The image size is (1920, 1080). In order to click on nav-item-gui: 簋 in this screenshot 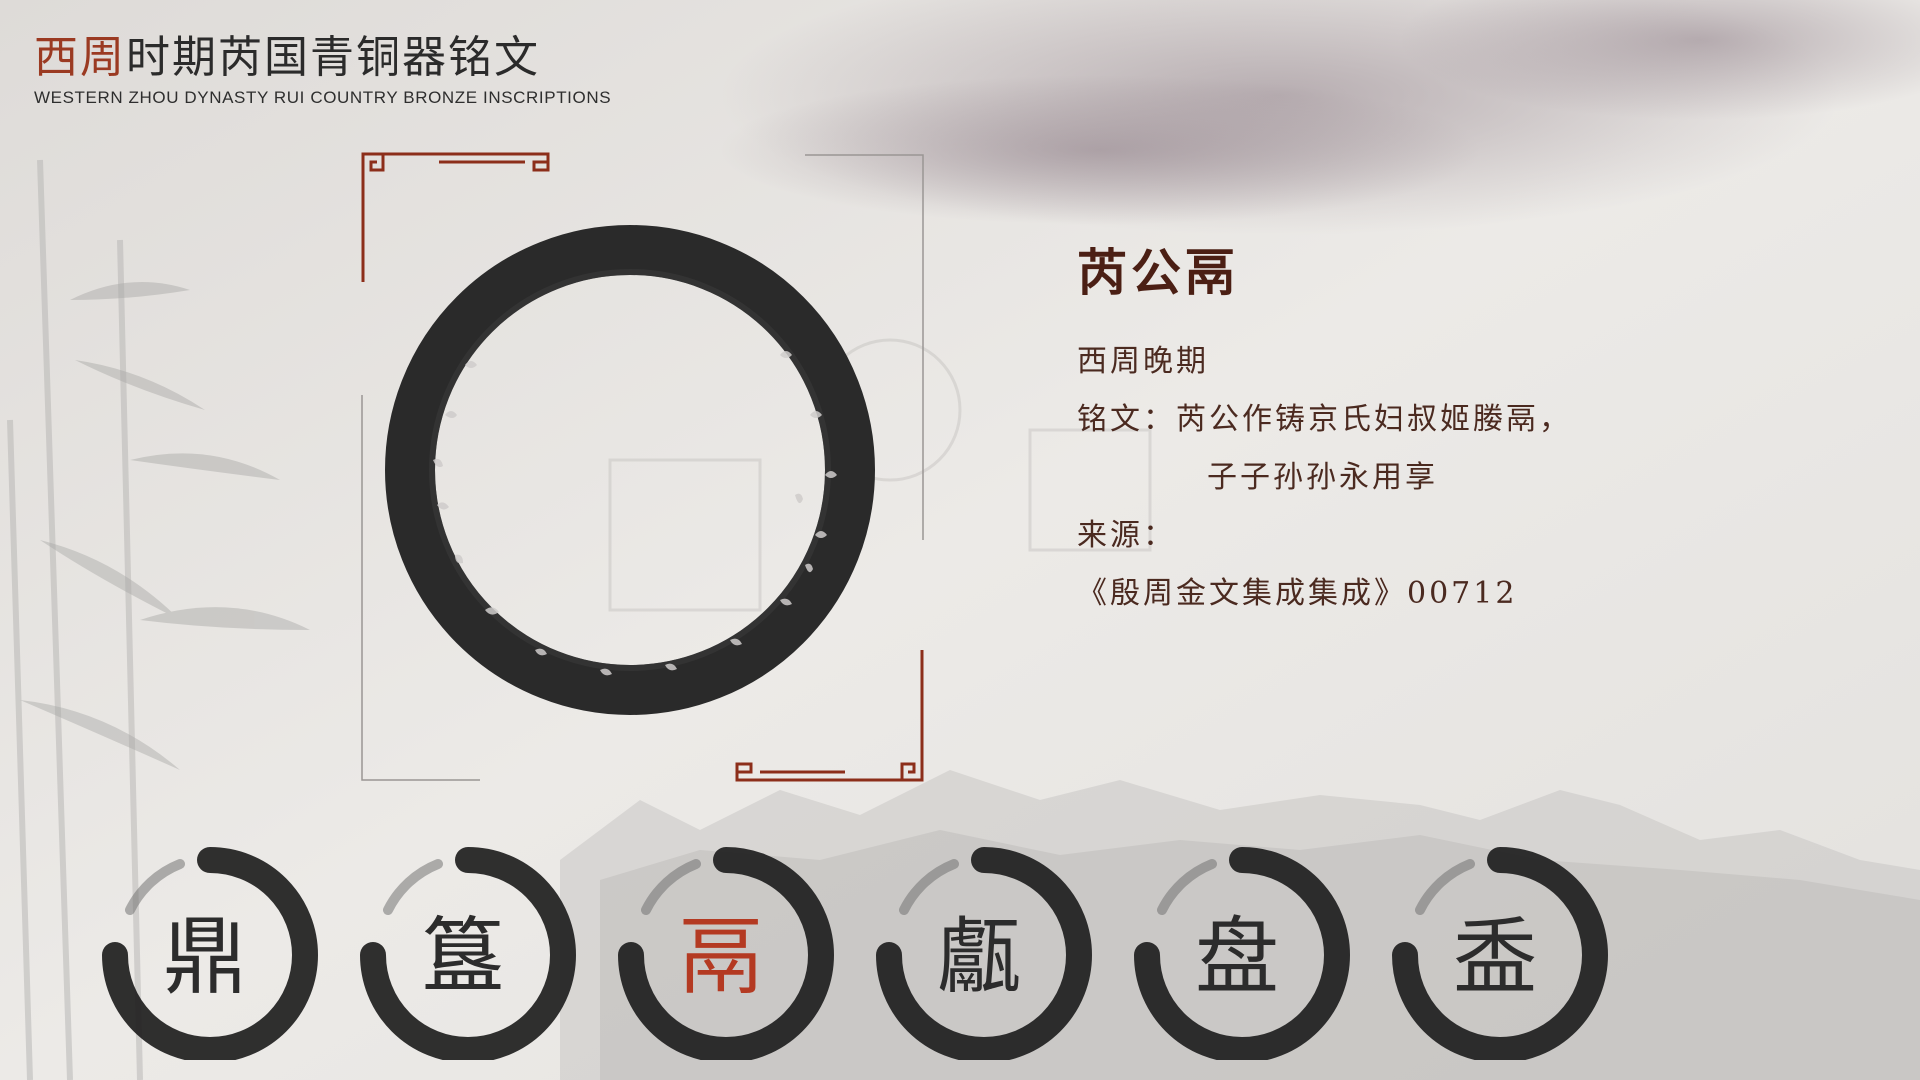, I will do `click(463, 950)`.